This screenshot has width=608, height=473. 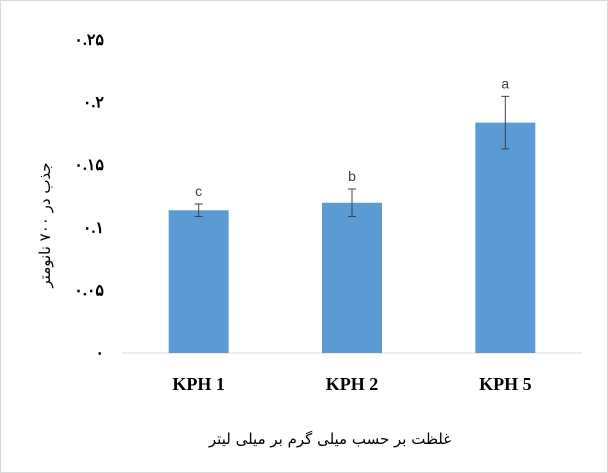 What do you see at coordinates (99, 353) in the screenshot?
I see `y-tick-label: ۰` at bounding box center [99, 353].